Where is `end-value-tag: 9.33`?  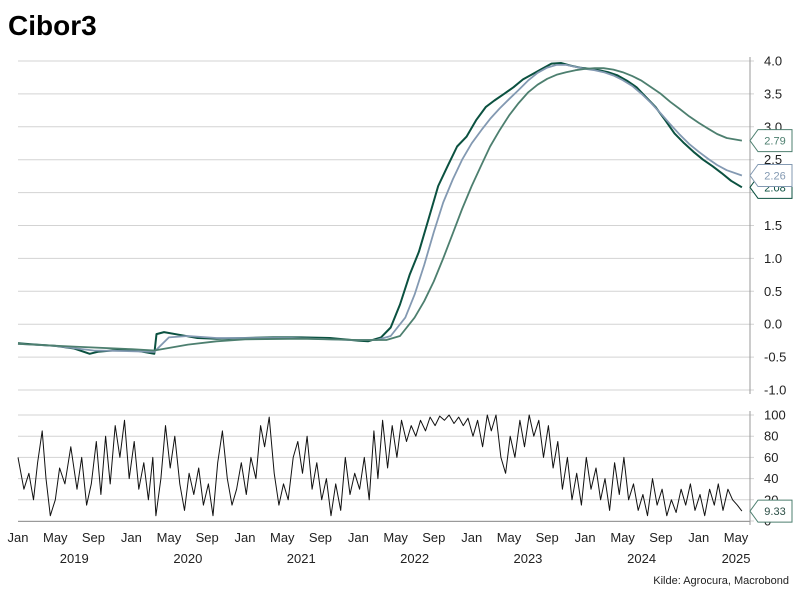
end-value-tag: 9.33 is located at coordinates (771, 511).